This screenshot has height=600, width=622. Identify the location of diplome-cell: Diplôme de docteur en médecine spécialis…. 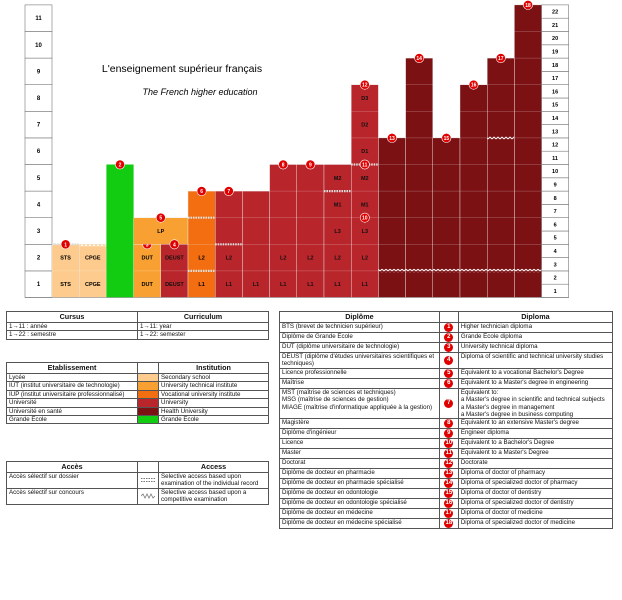
(359, 524).